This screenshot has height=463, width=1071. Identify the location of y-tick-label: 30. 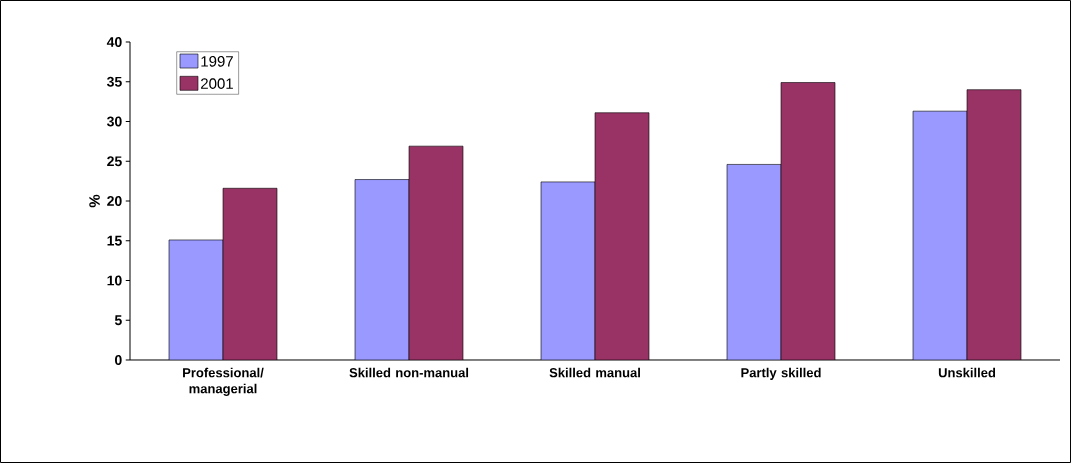
(114, 121).